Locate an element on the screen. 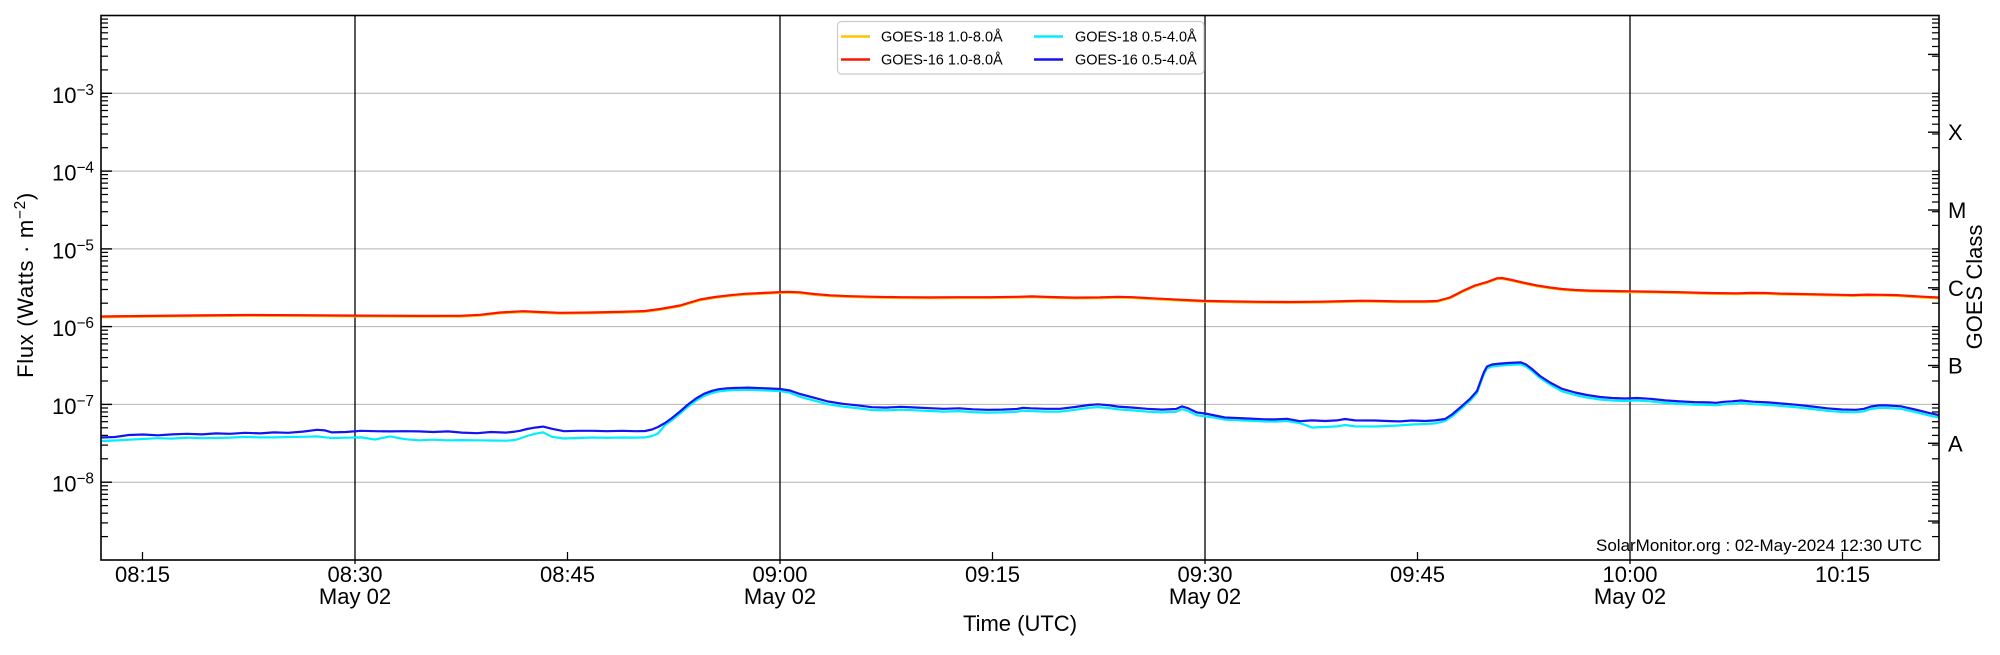 This screenshot has width=2000, height=655. svg-text: 08:45 is located at coordinates (567, 574).